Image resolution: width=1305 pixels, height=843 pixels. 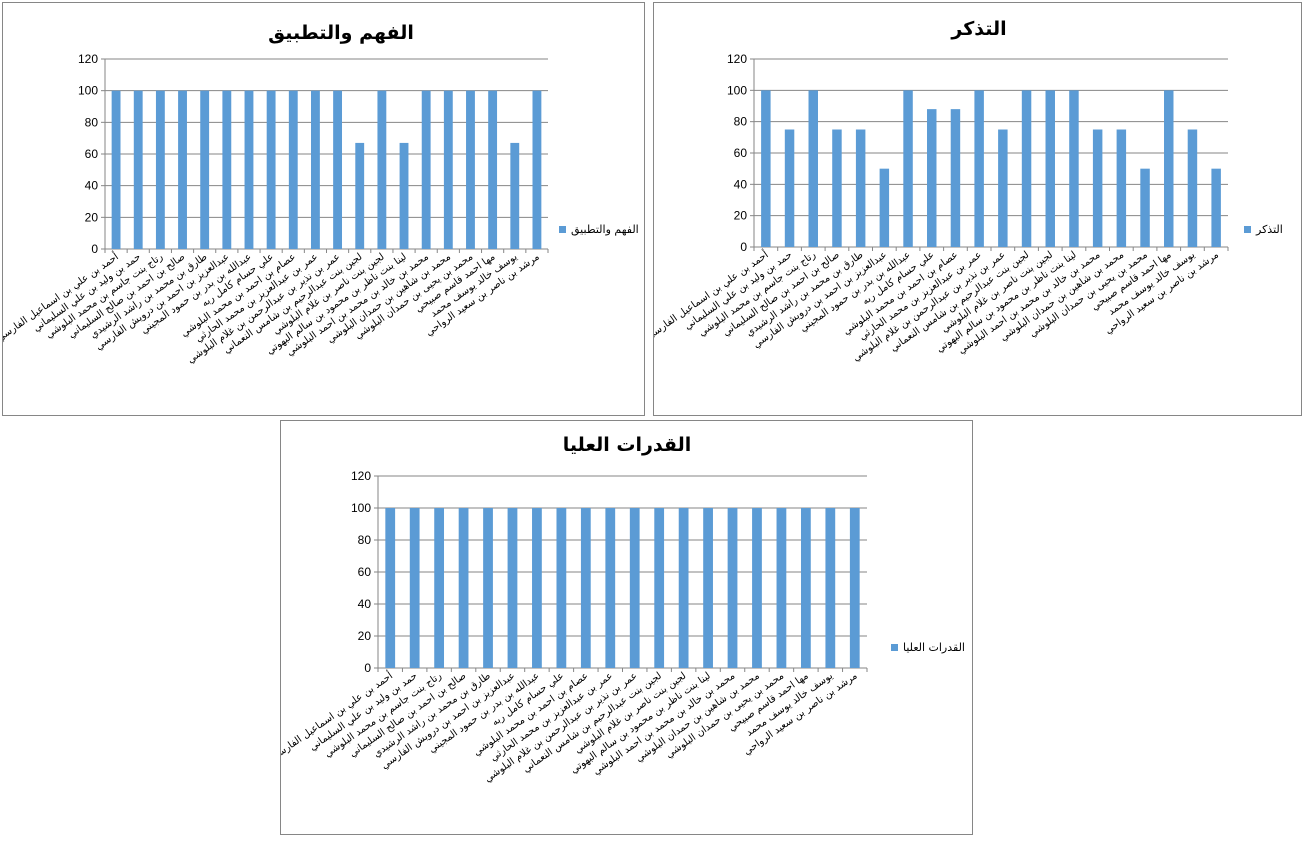 I want to click on legend-label: التذكر, so click(x=1269, y=229).